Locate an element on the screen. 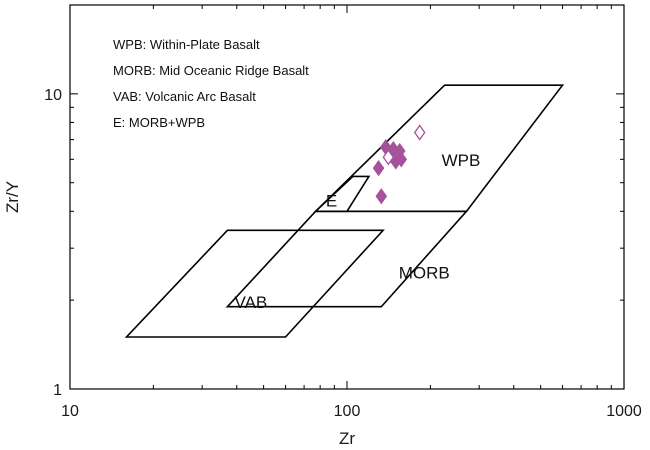  x-tick-label: 1000 is located at coordinates (624, 411).